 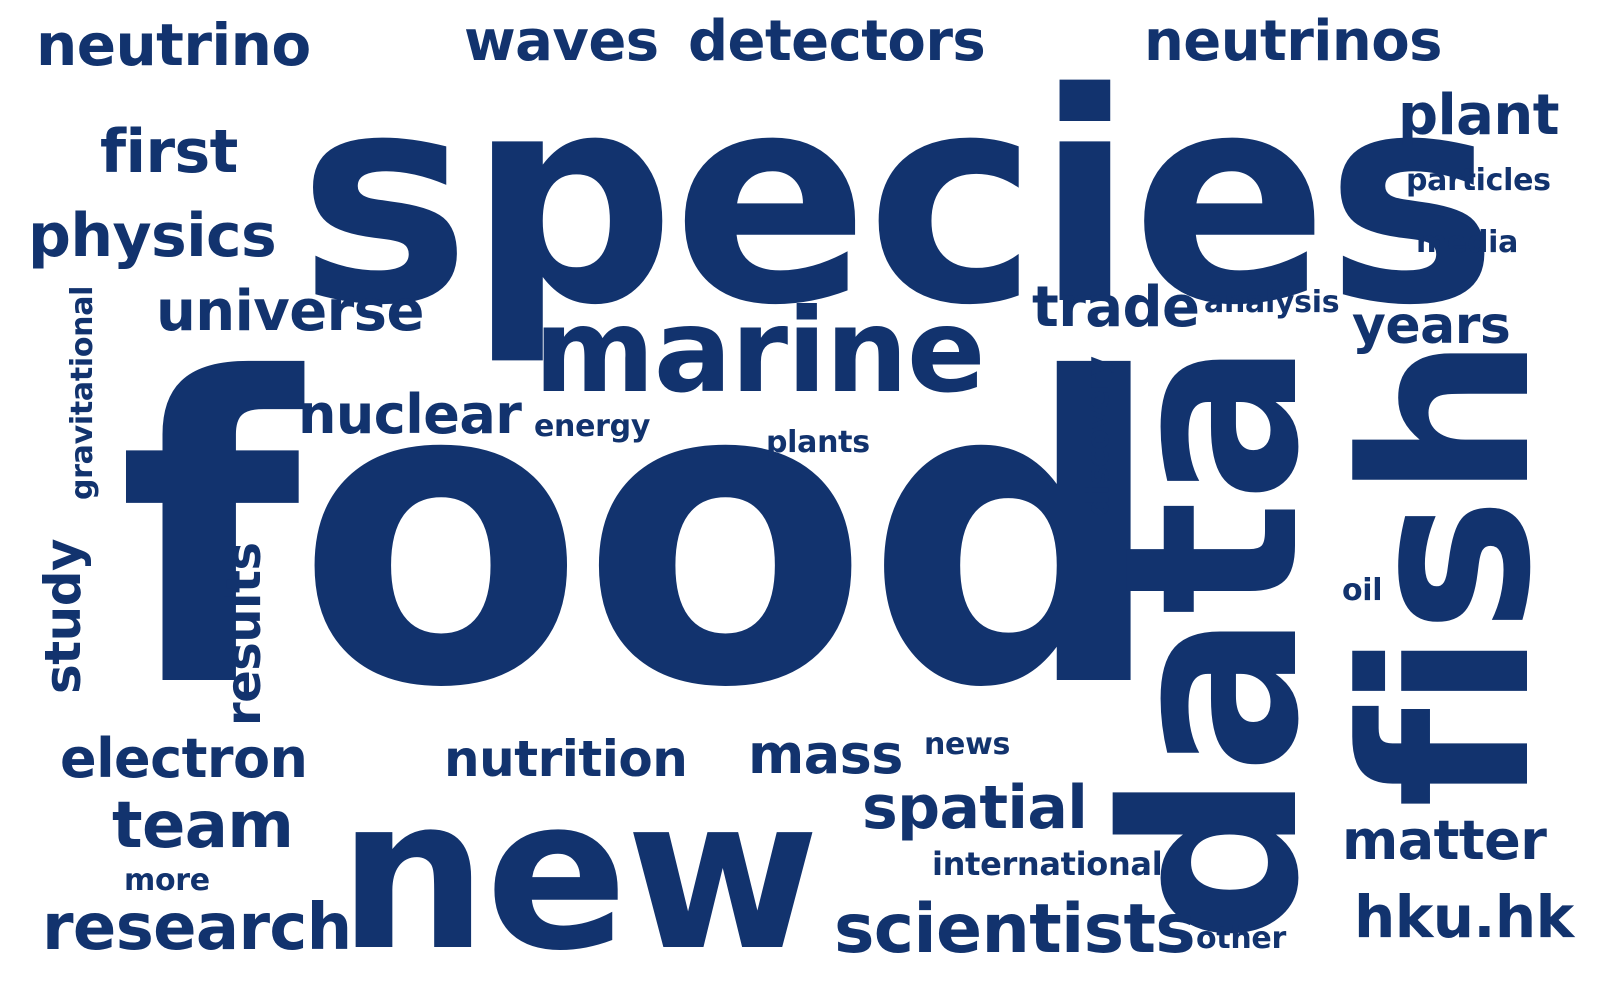 I want to click on word-trade: trade, so click(x=1116, y=307).